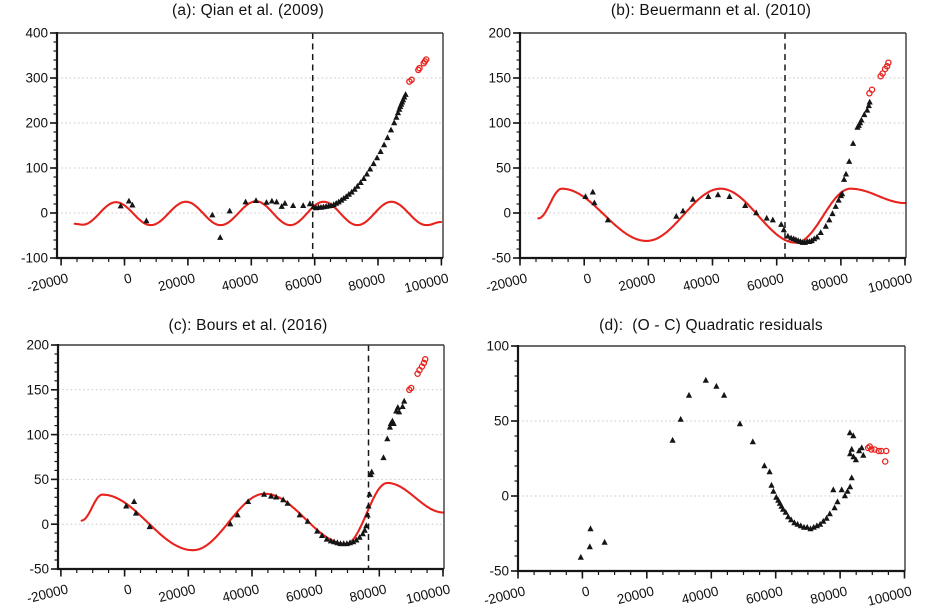 The width and height of the screenshot is (926, 613). What do you see at coordinates (829, 595) in the screenshot?
I see `x-tick-label: 80000` at bounding box center [829, 595].